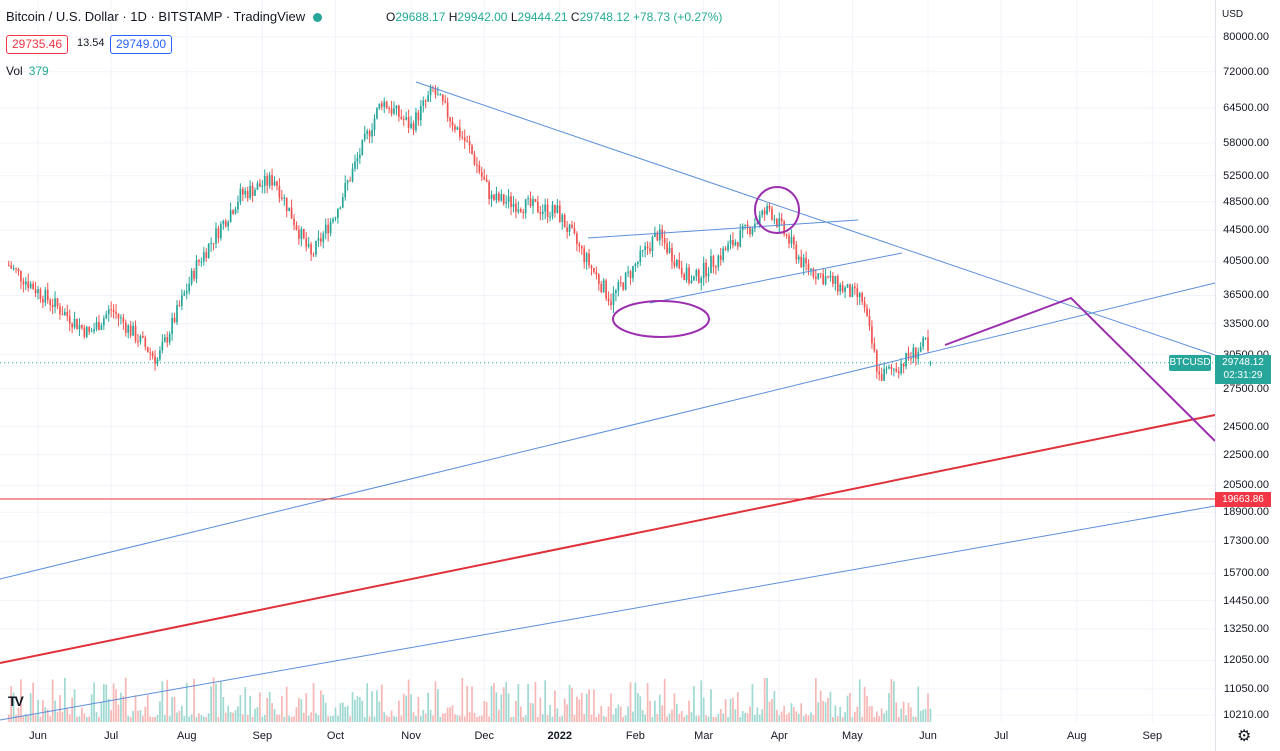 This screenshot has width=1280, height=751. I want to click on currency-label: USD, so click(1233, 14).